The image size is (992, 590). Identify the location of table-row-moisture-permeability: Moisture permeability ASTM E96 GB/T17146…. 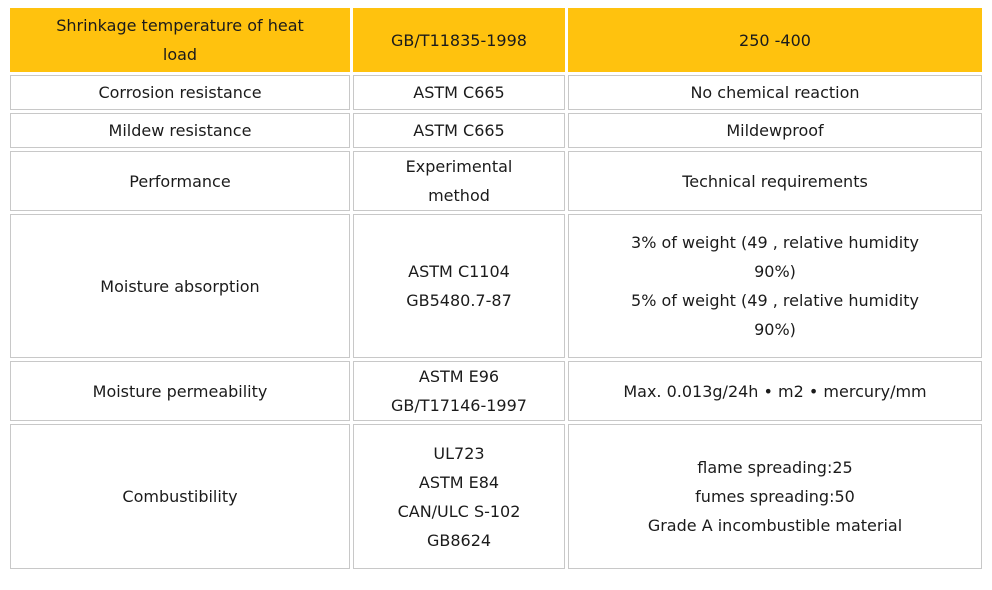
(496, 391).